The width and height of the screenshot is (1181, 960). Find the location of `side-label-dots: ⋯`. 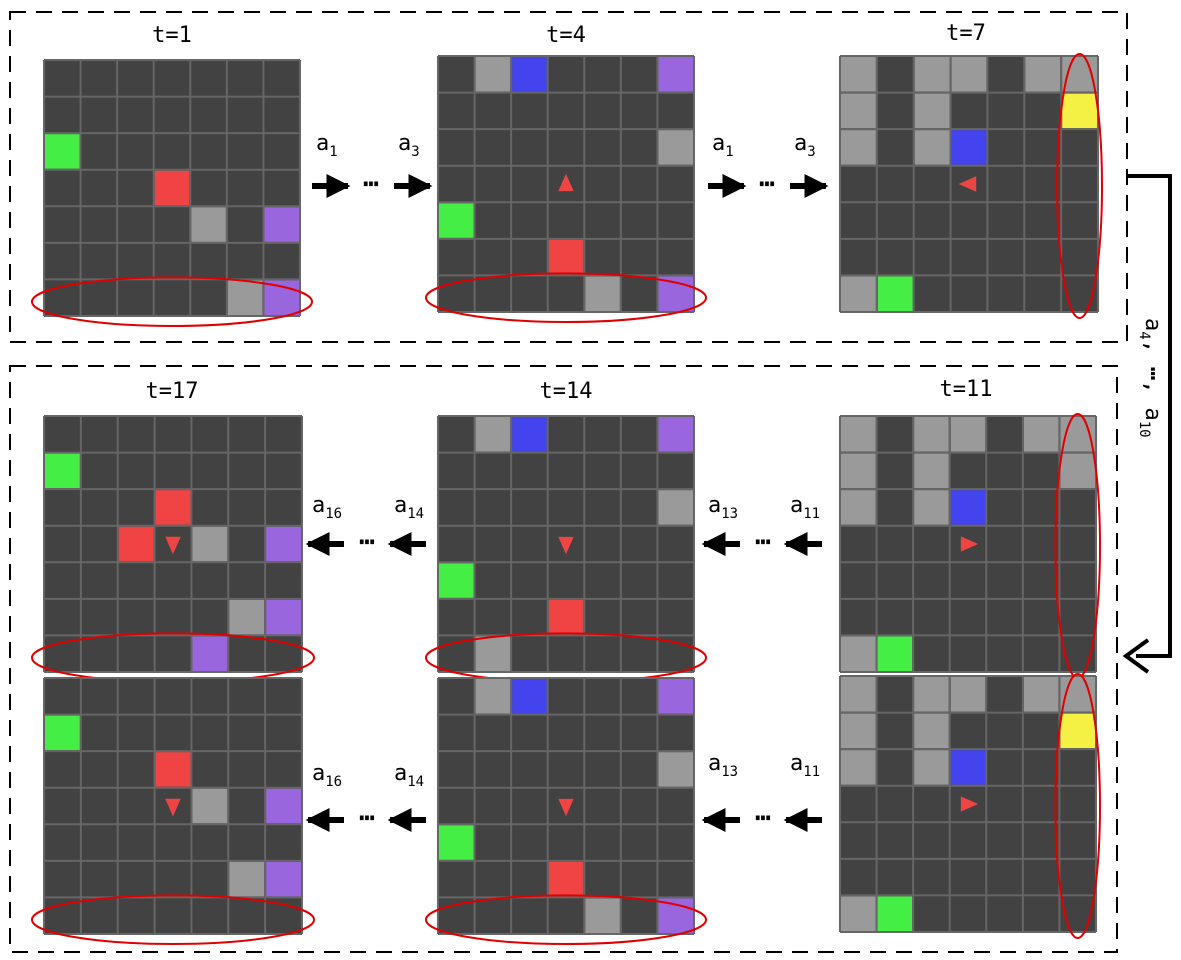

side-label-dots: ⋯ is located at coordinates (1152, 373).